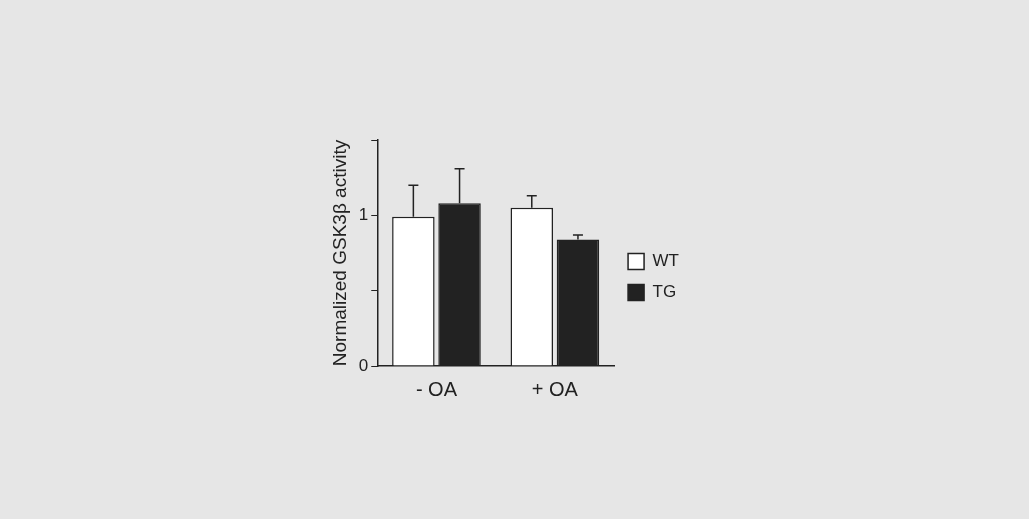 The image size is (1029, 519). What do you see at coordinates (436, 388) in the screenshot?
I see `x-tick-label: - OA` at bounding box center [436, 388].